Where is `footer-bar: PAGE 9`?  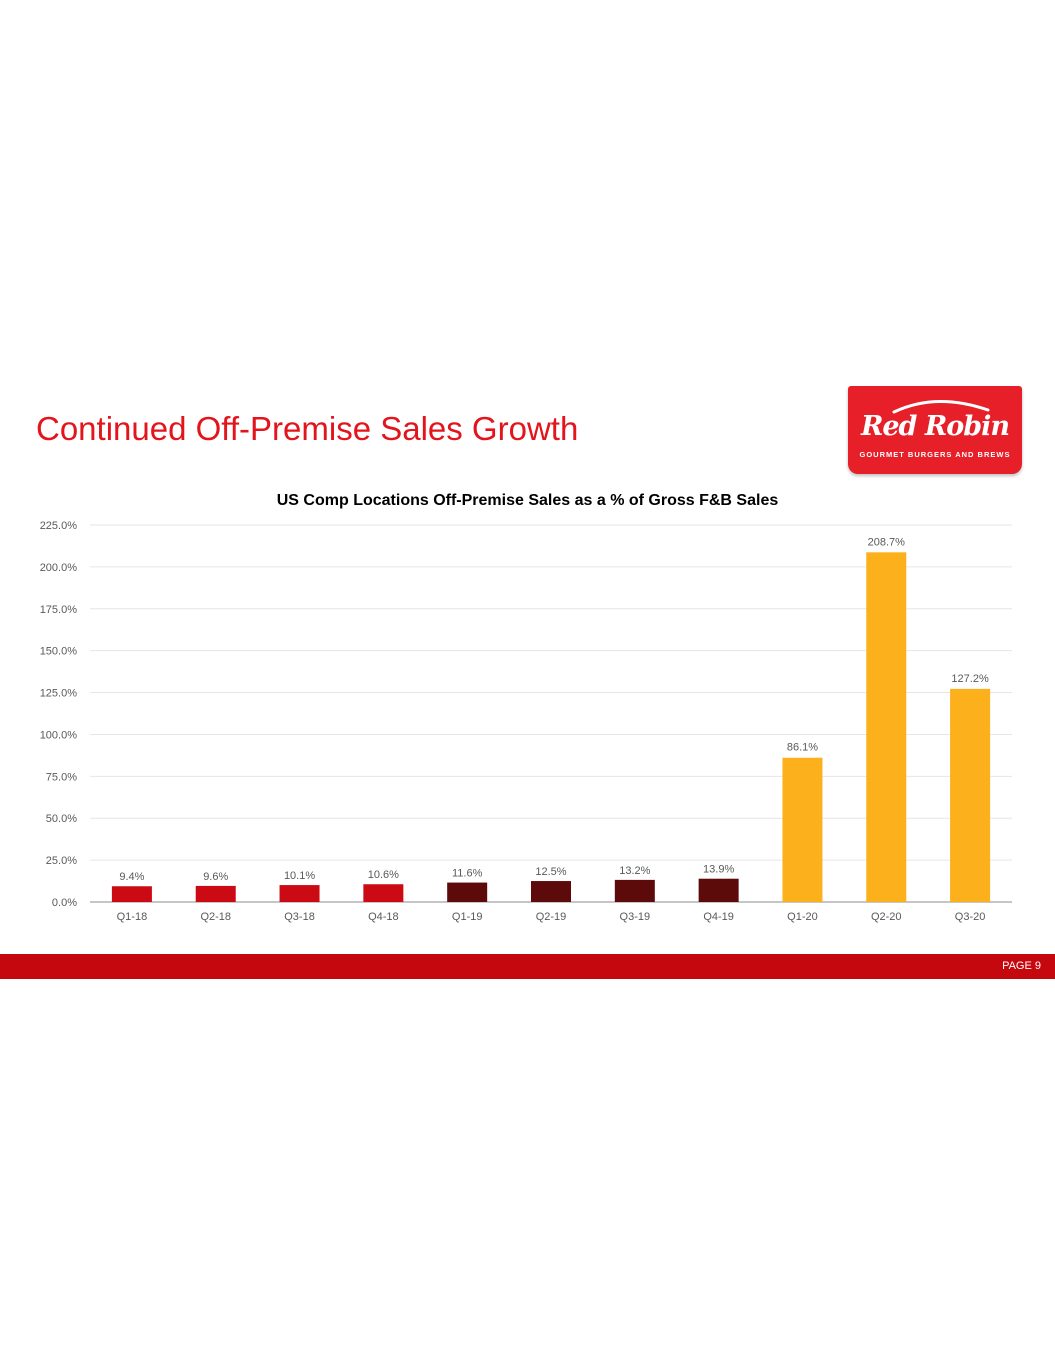
footer-bar: PAGE 9 is located at coordinates (527, 966).